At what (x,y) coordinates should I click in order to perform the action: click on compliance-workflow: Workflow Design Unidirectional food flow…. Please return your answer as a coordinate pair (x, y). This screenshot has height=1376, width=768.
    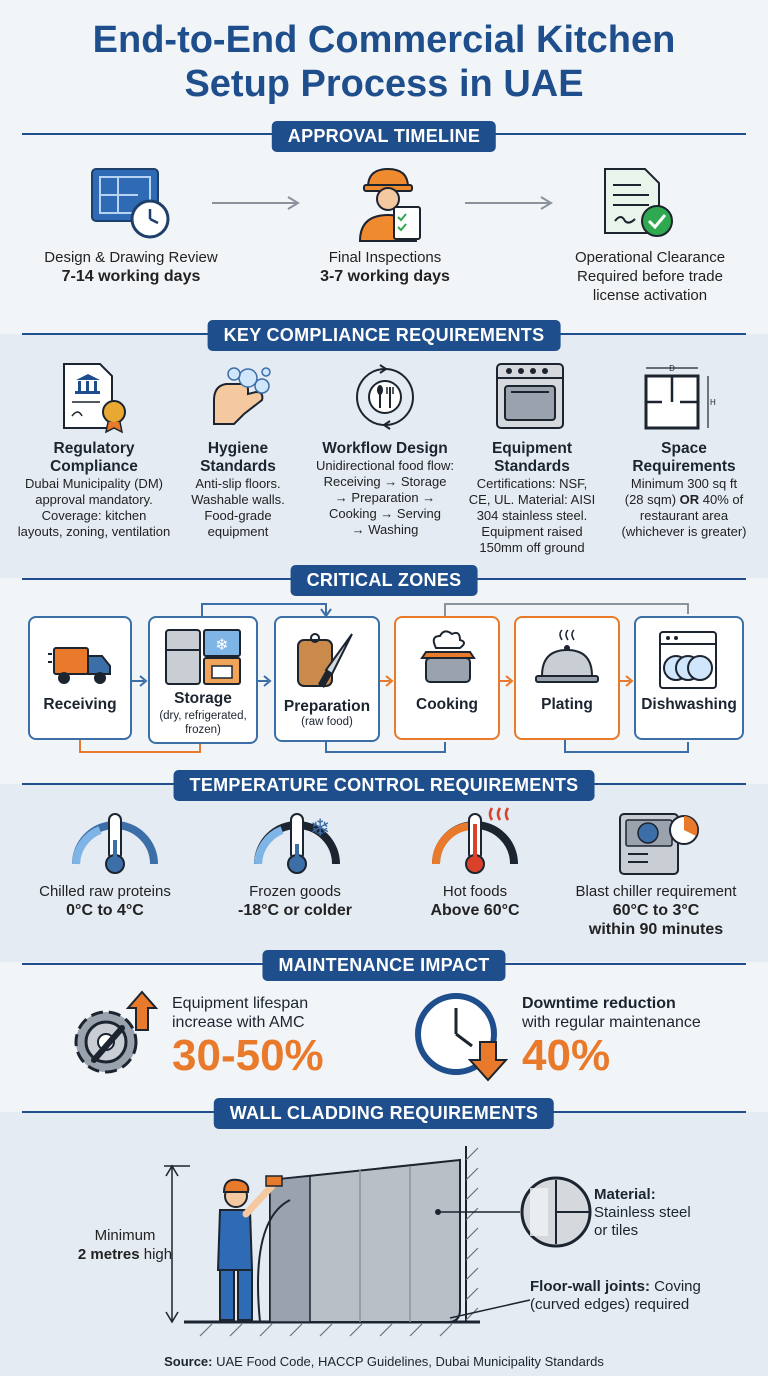
    Looking at the image, I should click on (385, 489).